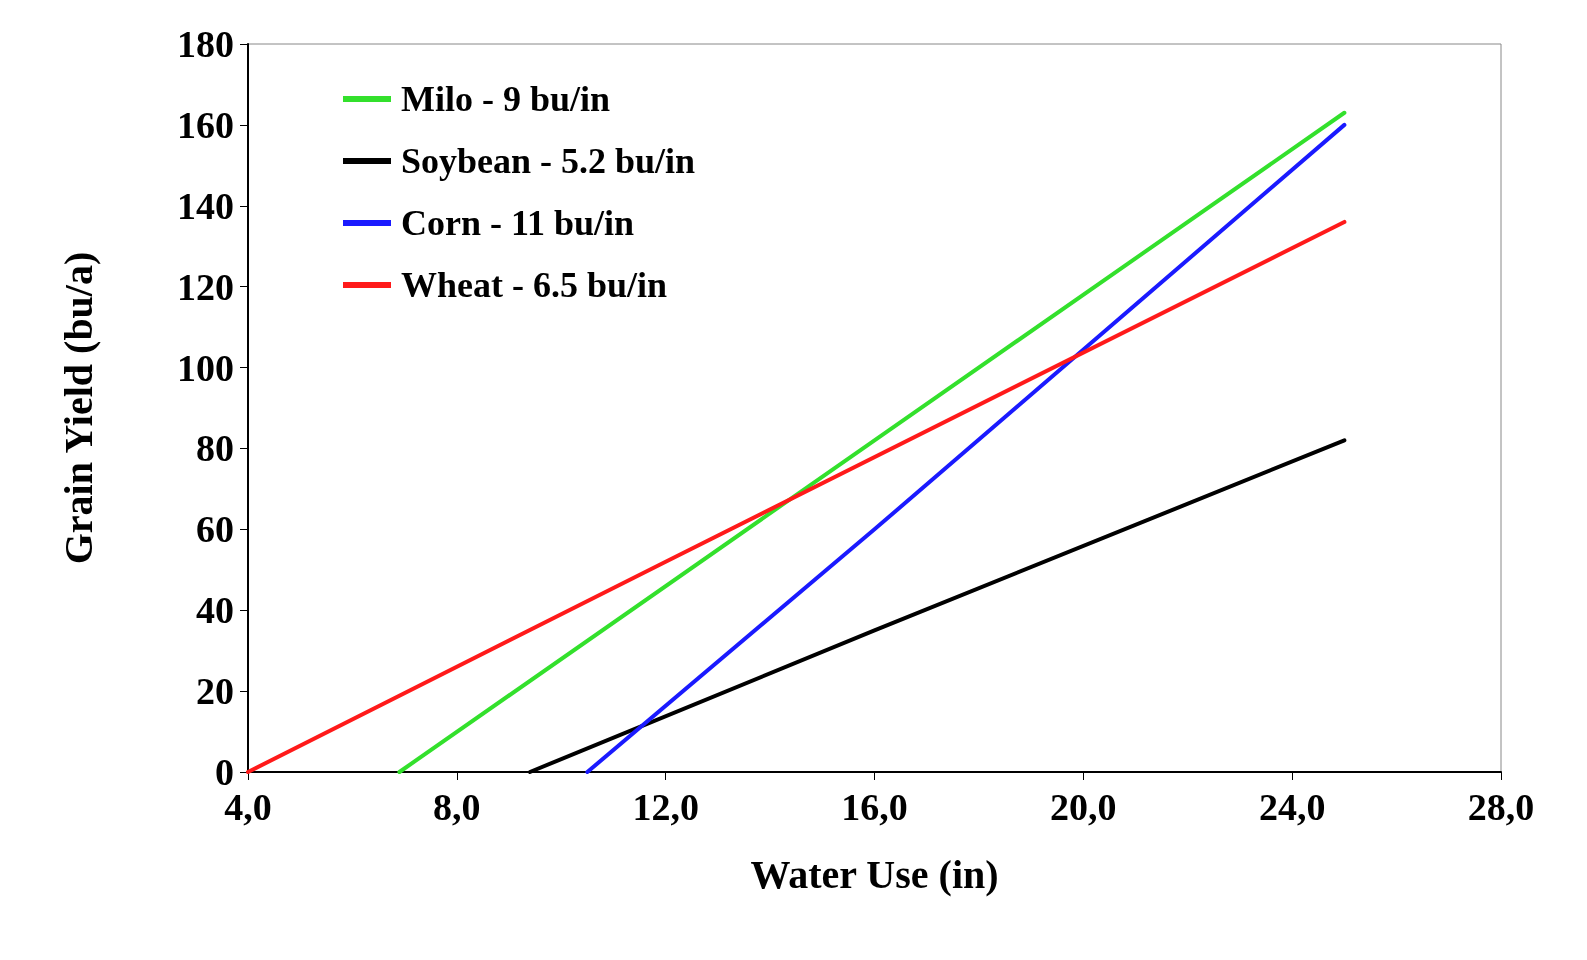  I want to click on x-tick-label: 24,0, so click(1292, 807).